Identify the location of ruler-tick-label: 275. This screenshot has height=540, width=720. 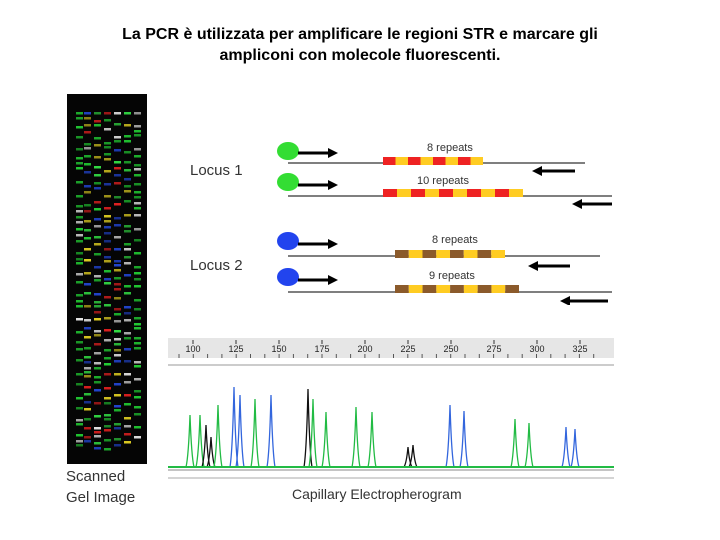
(493, 349).